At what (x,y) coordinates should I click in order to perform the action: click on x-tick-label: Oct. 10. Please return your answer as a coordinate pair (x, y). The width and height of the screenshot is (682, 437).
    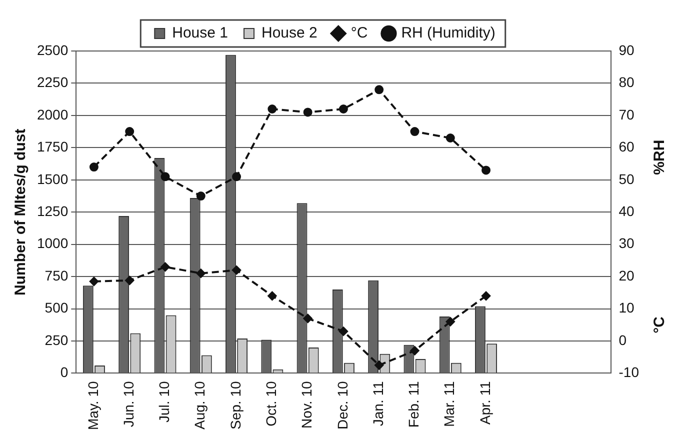
    Looking at the image, I should click on (271, 403).